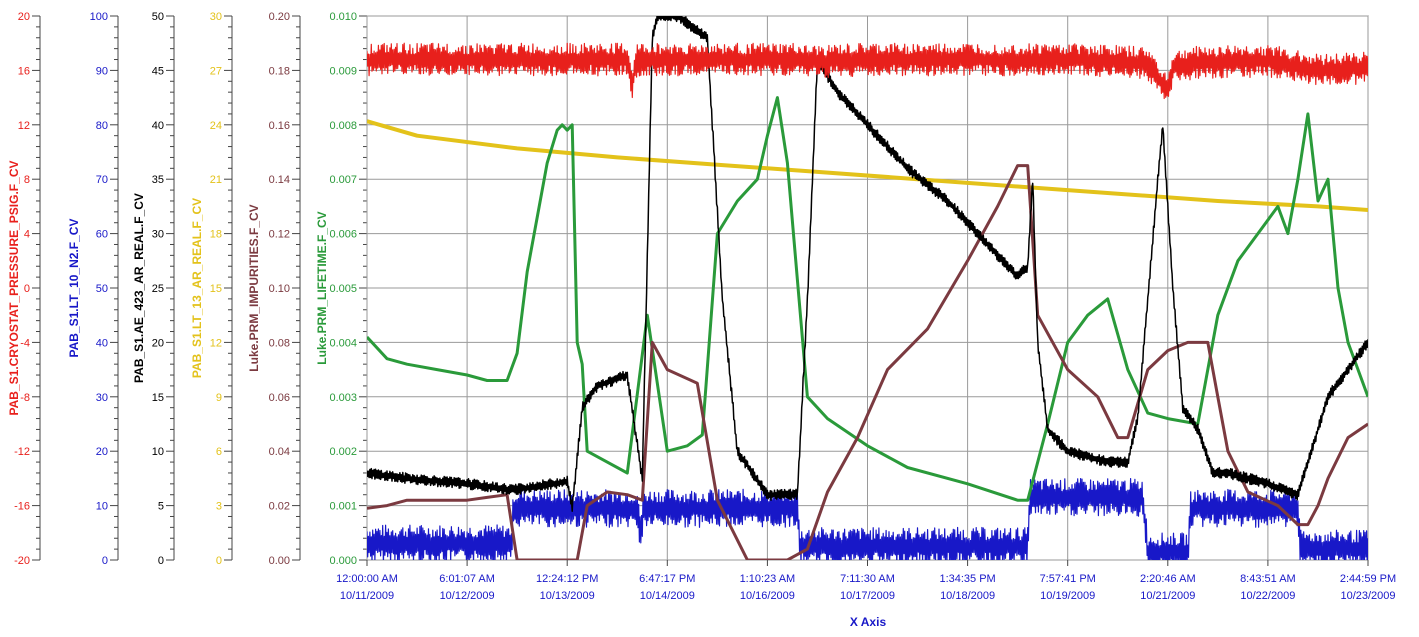  I want to click on y-tick-label: 0.000, so click(343, 561).